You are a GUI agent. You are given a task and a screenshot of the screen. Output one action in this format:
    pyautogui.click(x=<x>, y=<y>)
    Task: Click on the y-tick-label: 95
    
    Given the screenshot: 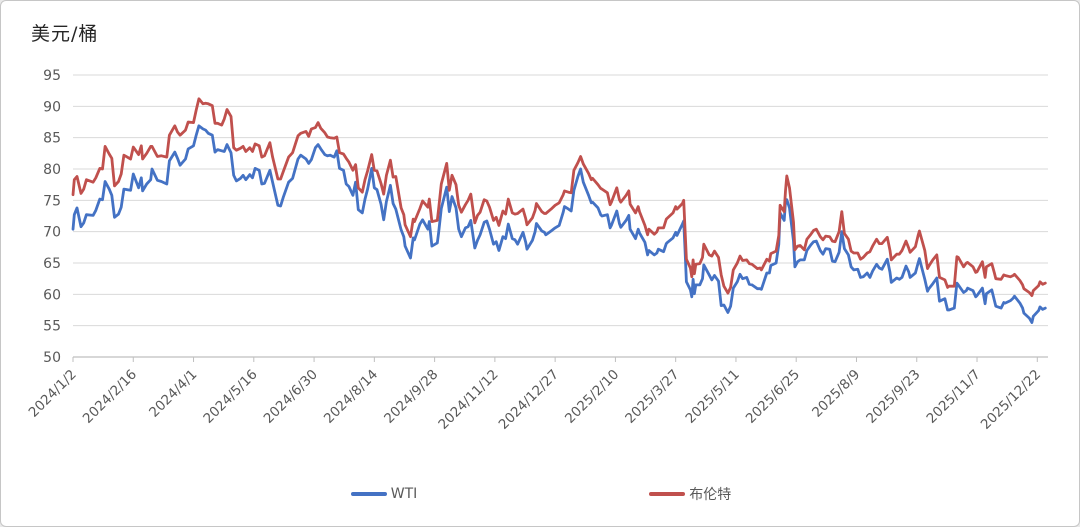 What is the action you would take?
    pyautogui.click(x=52, y=76)
    